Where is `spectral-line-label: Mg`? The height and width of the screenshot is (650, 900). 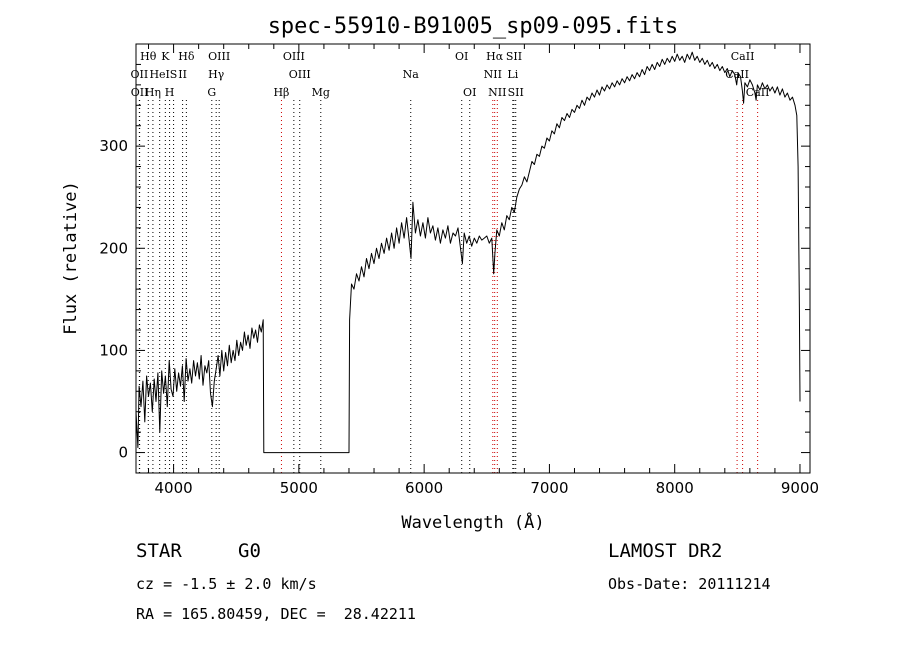 spectral-line-label: Mg is located at coordinates (321, 92).